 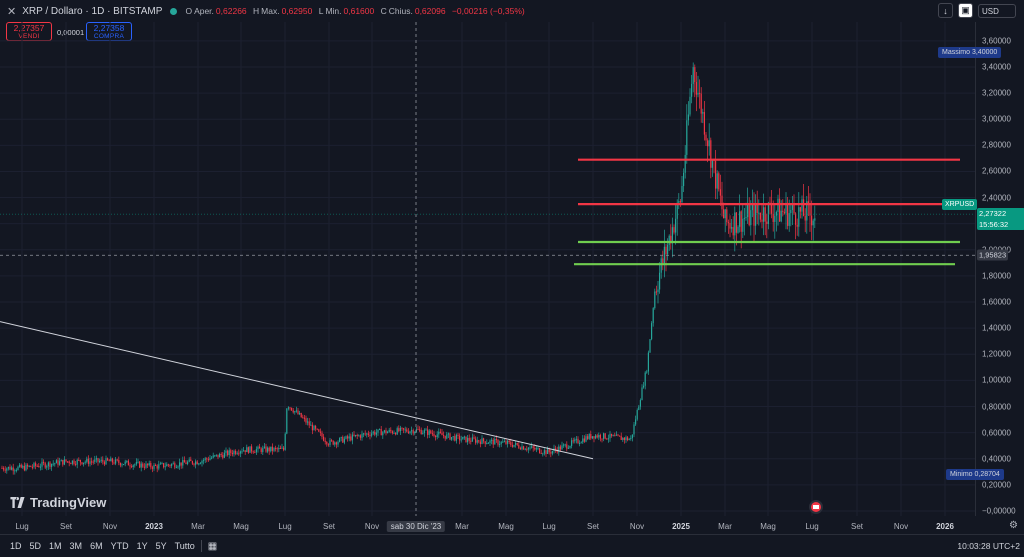 I want to click on time-tick: Nov, so click(x=901, y=526).